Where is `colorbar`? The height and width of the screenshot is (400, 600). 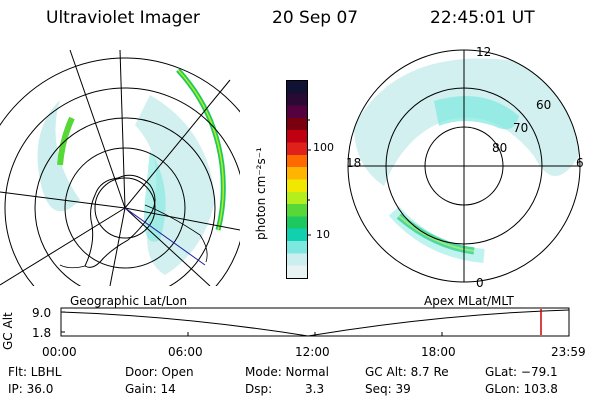
colorbar is located at coordinates (297, 179).